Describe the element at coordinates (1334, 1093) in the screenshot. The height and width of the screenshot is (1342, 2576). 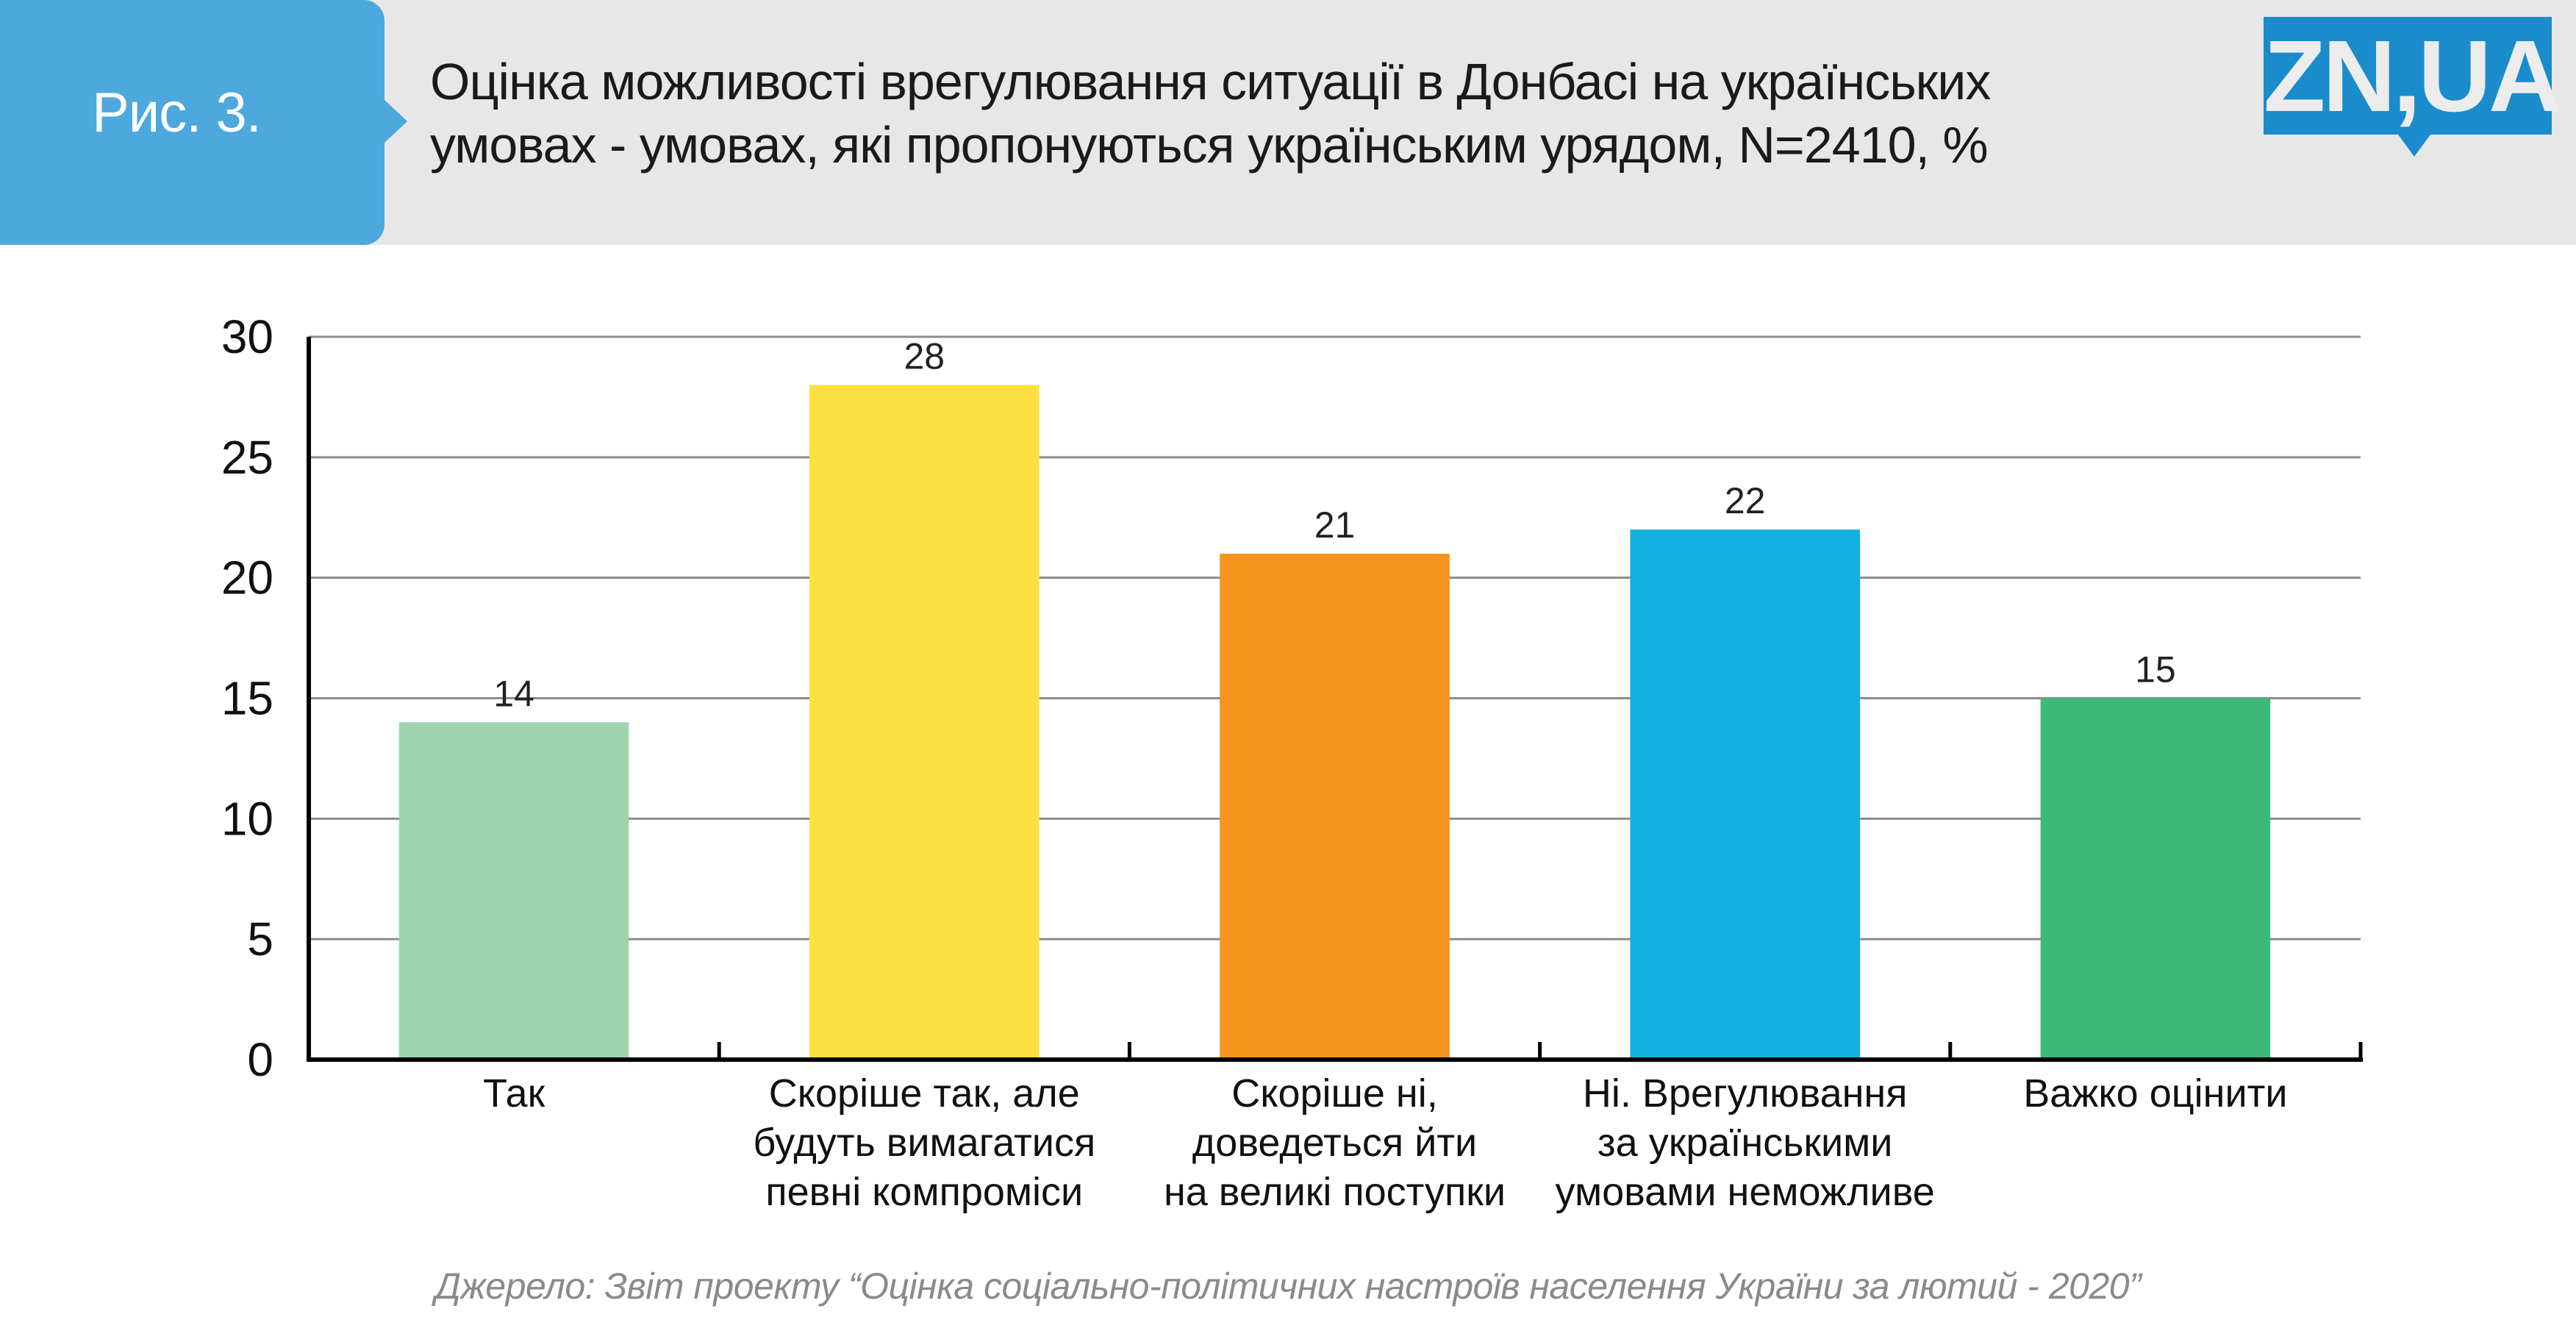
I see `x-tick-label: Скоріше ні,` at that location.